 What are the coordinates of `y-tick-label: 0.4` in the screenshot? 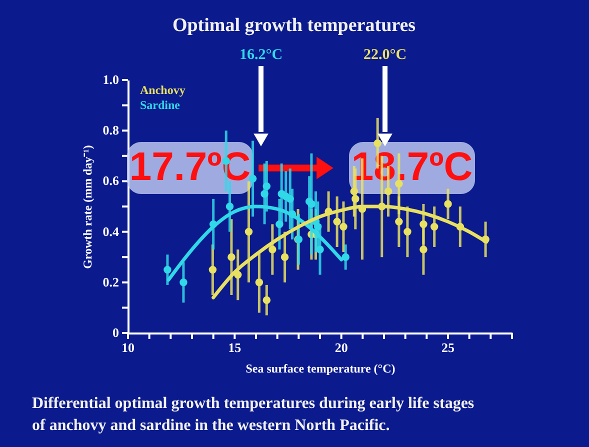 It's located at (111, 231).